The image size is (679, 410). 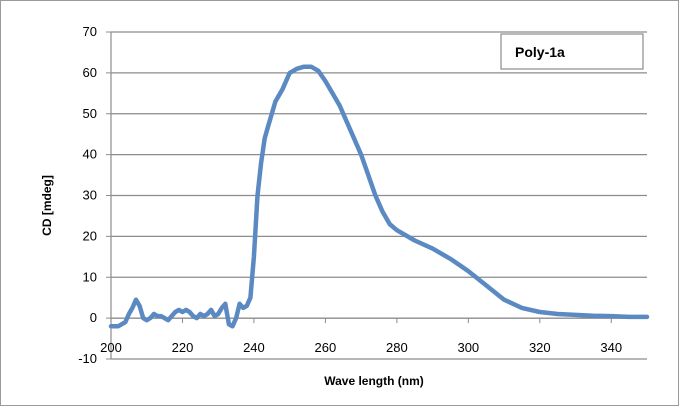 I want to click on x-tick-label: 240, so click(x=254, y=347).